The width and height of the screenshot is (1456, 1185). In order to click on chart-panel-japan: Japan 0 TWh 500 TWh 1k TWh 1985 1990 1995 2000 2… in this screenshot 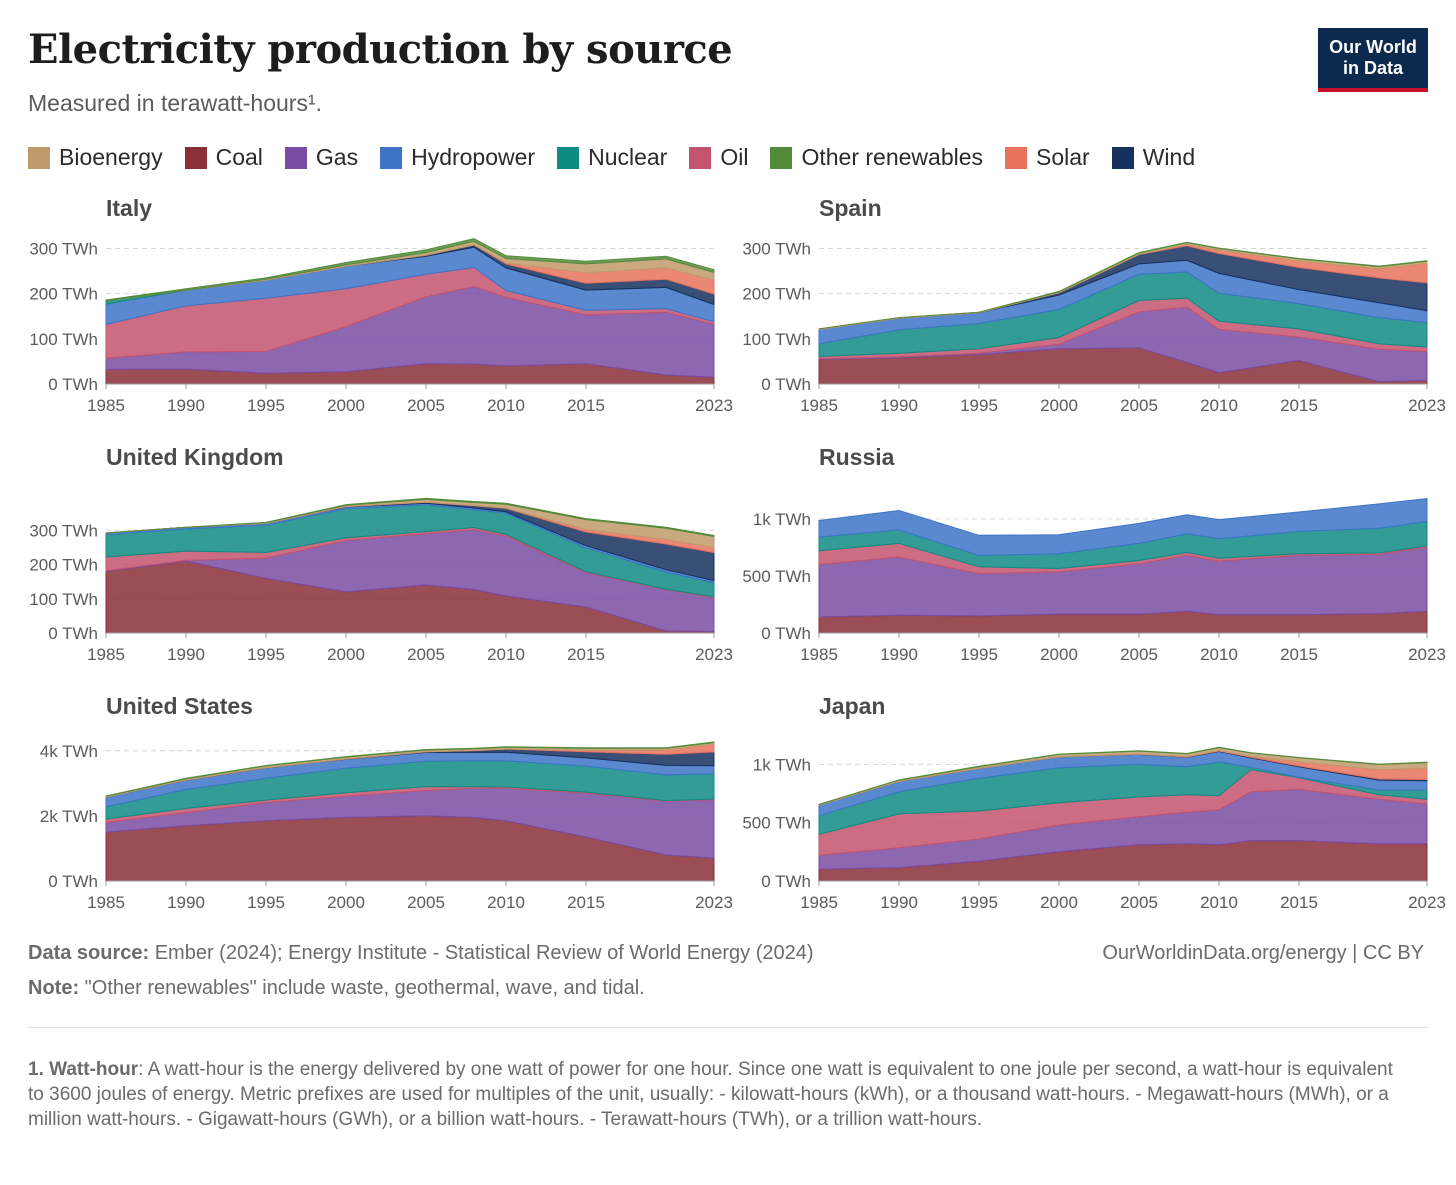, I will do `click(1094, 802)`.